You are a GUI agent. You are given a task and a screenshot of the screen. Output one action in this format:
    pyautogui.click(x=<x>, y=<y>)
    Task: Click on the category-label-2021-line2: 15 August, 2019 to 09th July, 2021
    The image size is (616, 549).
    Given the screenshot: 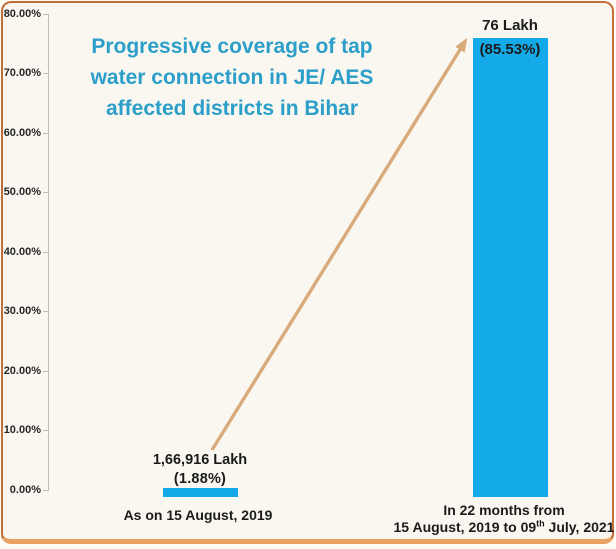 What is the action you would take?
    pyautogui.click(x=504, y=526)
    